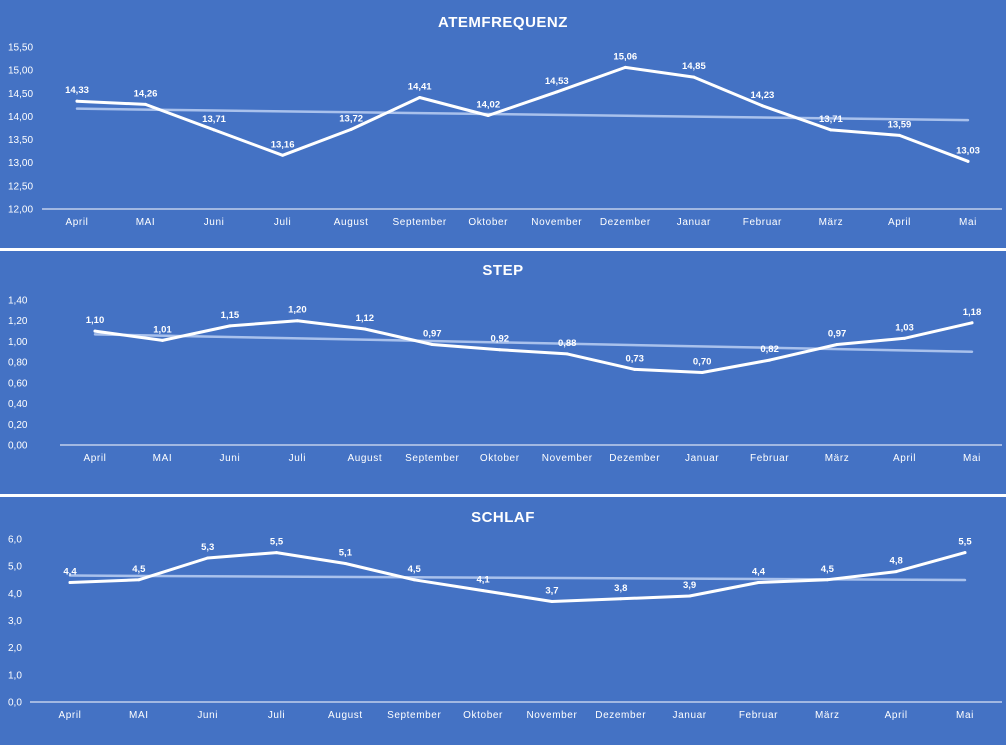  I want to click on data-label: 14,41, so click(420, 86).